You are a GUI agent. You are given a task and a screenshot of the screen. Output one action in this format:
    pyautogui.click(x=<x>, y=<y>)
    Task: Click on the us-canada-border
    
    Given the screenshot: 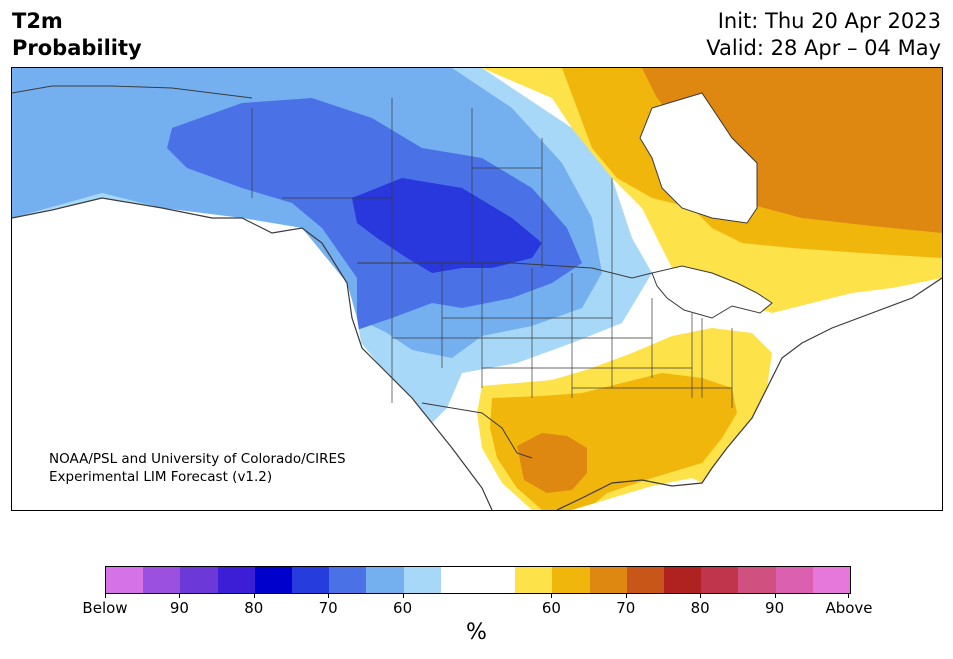 What is the action you would take?
    pyautogui.click(x=505, y=270)
    